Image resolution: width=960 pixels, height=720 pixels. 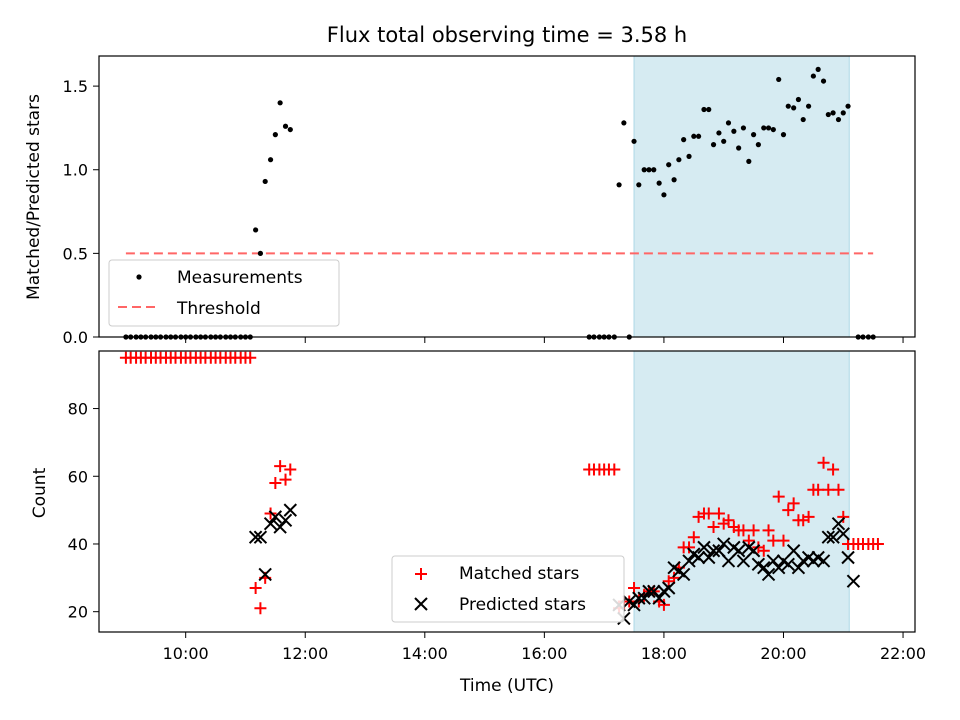 I want to click on x-tick-label: 16:00, so click(x=544, y=653).